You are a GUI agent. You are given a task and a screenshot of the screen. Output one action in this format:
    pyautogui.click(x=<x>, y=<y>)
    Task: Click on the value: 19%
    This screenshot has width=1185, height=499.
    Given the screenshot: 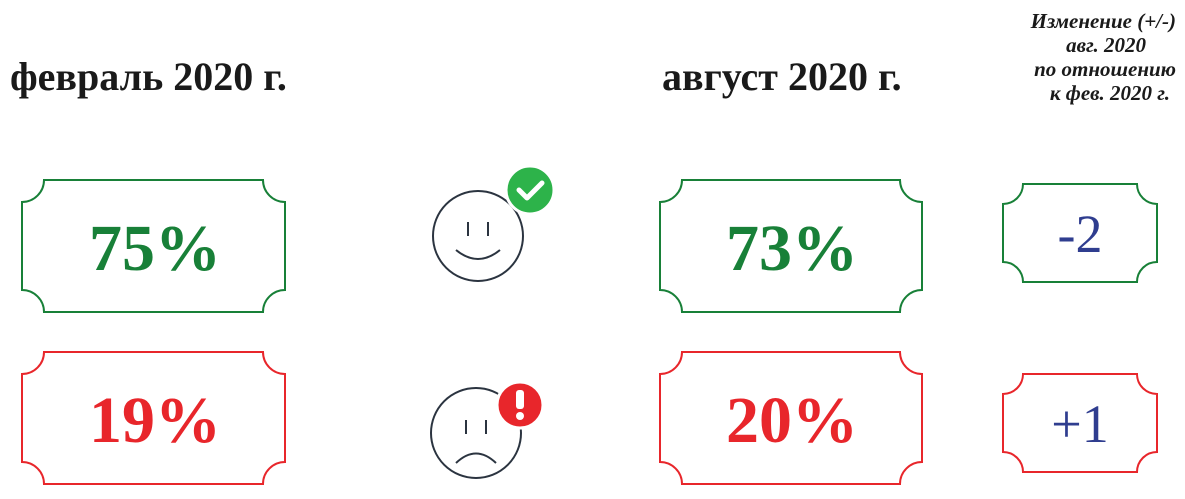 What is the action you would take?
    pyautogui.click(x=155, y=420)
    